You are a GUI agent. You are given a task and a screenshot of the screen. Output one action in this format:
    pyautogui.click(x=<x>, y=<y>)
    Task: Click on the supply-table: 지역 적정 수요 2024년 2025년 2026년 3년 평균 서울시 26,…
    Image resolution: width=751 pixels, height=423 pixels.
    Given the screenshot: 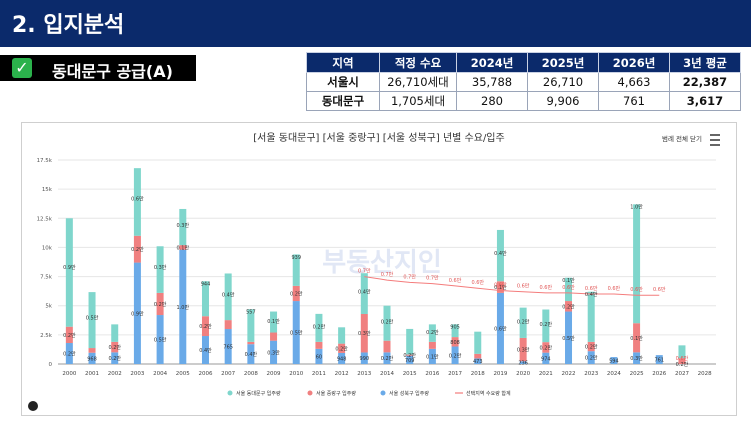 What is the action you would take?
    pyautogui.click(x=523, y=81)
    